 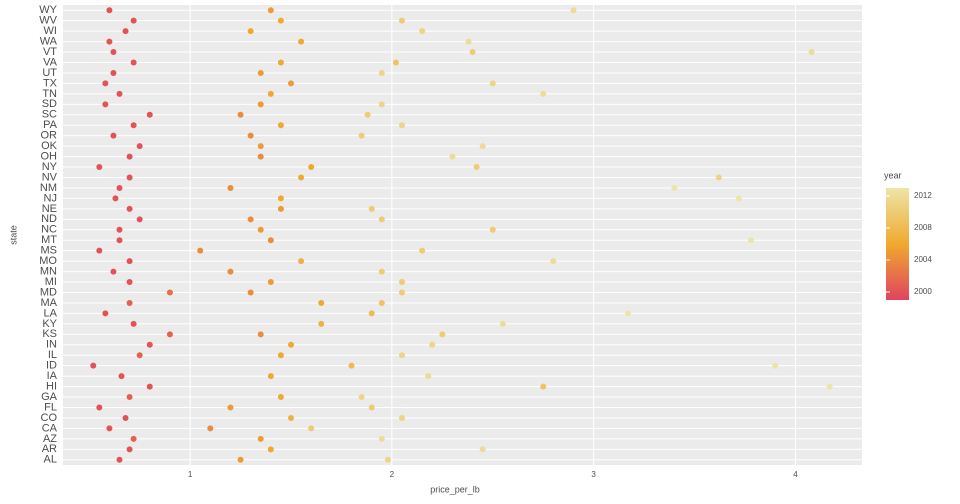 What do you see at coordinates (48, 292) in the screenshot?
I see `y-tick-label: MD` at bounding box center [48, 292].